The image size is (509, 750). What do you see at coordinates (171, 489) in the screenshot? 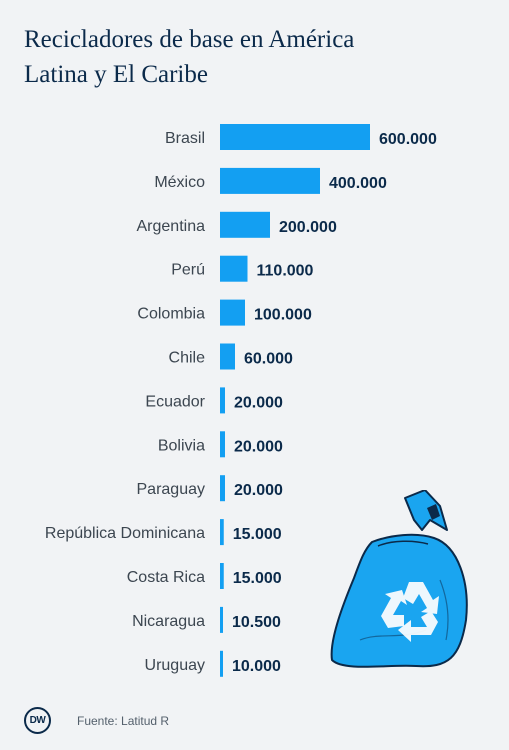
I see `category-label: Paraguay` at bounding box center [171, 489].